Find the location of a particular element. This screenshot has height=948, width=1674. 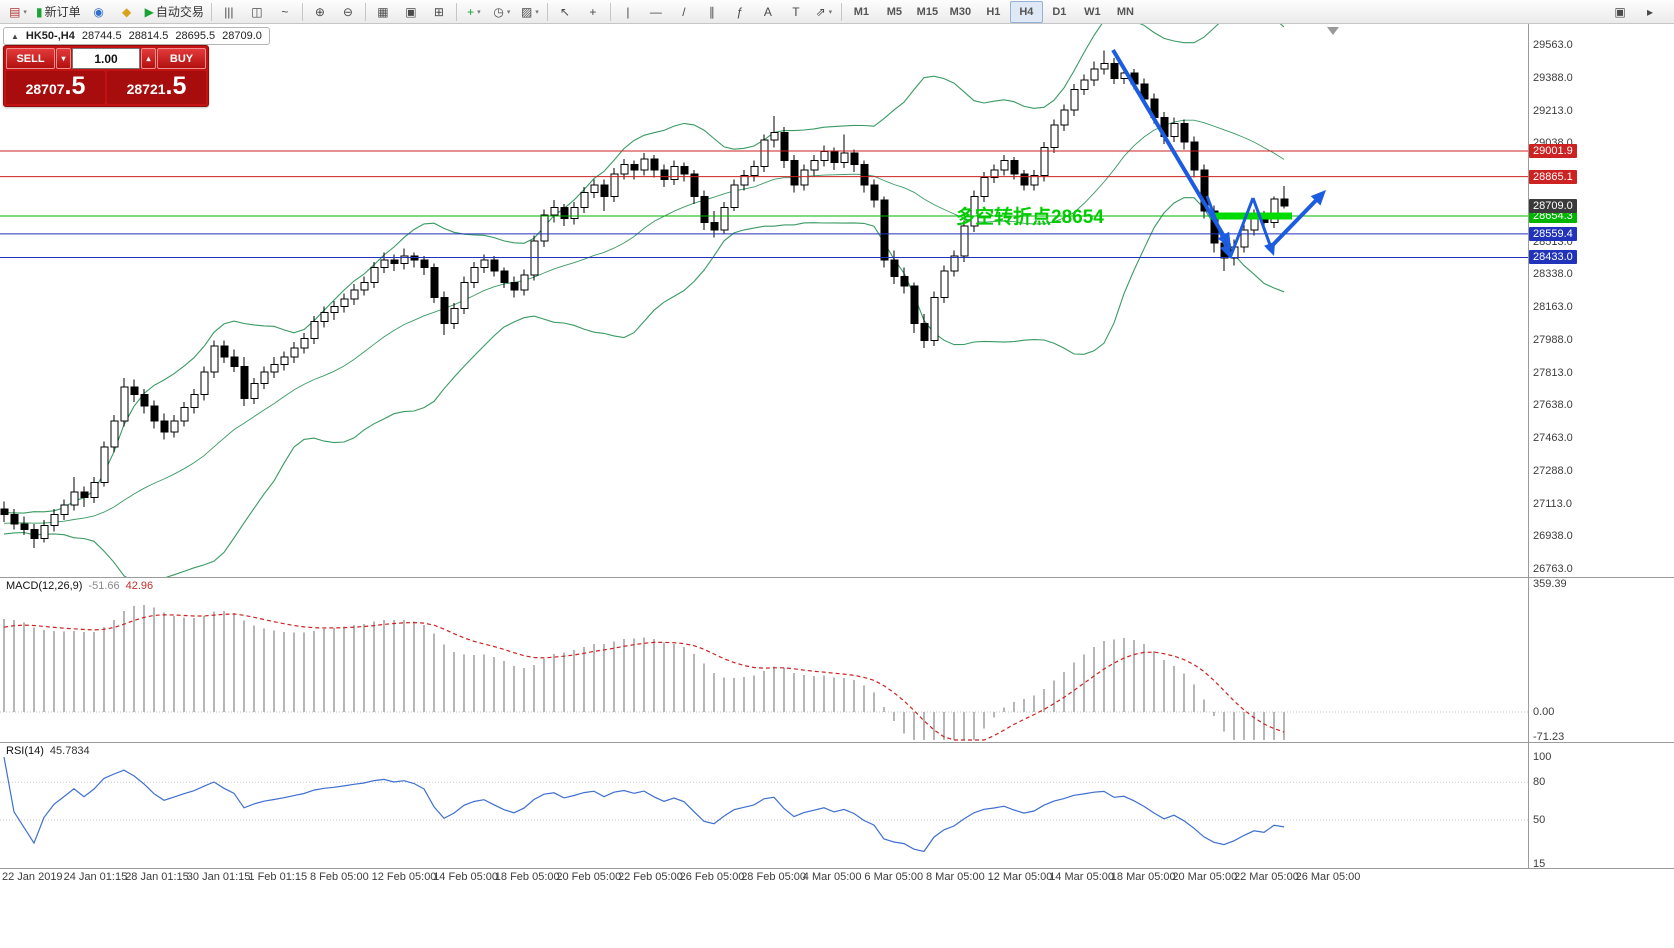

cascade-windows-button: ▣ is located at coordinates (411, 12).